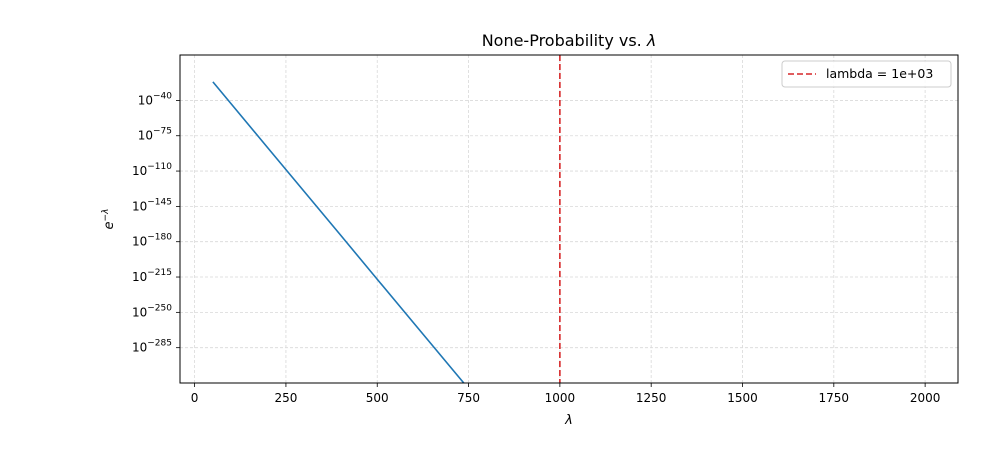 The height and width of the screenshot is (468, 988). I want to click on y-tick-exponent: −40, so click(162, 96).